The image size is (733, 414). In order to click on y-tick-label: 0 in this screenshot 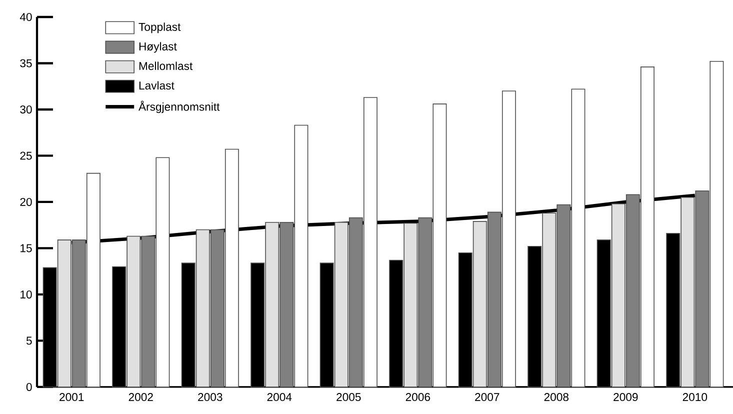, I will do `click(29, 386)`.